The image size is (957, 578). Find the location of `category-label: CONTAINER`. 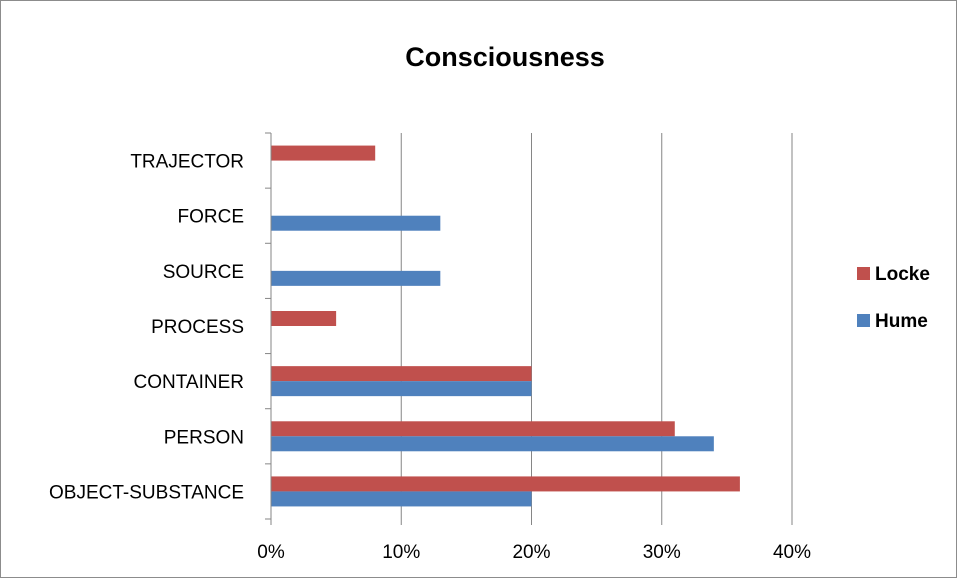

category-label: CONTAINER is located at coordinates (189, 382).